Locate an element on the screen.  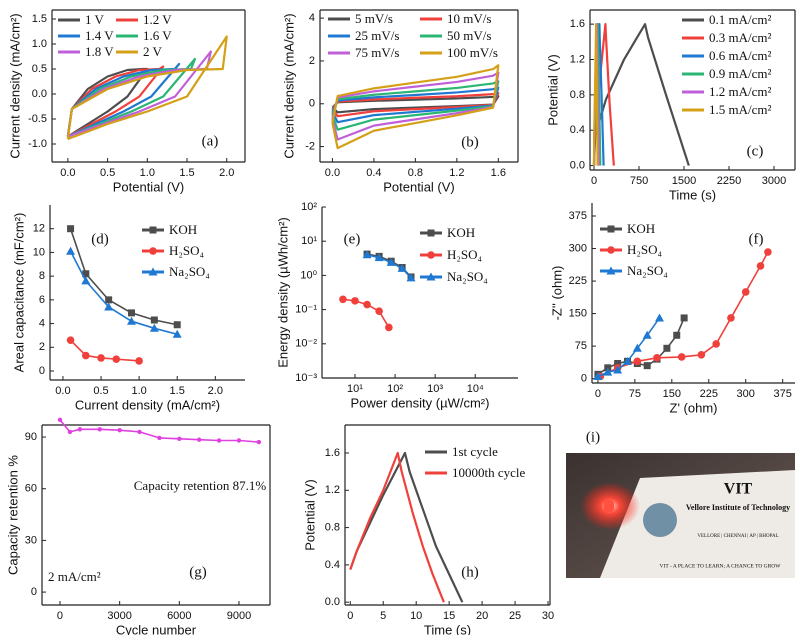
x-tick-label: 10 is located at coordinates (416, 616).